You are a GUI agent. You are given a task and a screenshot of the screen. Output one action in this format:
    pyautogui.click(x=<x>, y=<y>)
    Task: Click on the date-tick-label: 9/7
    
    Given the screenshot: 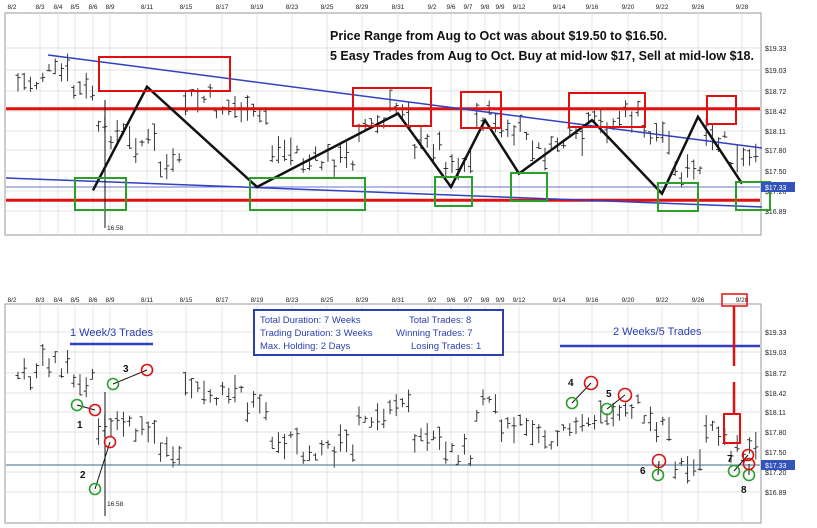 What is the action you would take?
    pyautogui.click(x=467, y=7)
    